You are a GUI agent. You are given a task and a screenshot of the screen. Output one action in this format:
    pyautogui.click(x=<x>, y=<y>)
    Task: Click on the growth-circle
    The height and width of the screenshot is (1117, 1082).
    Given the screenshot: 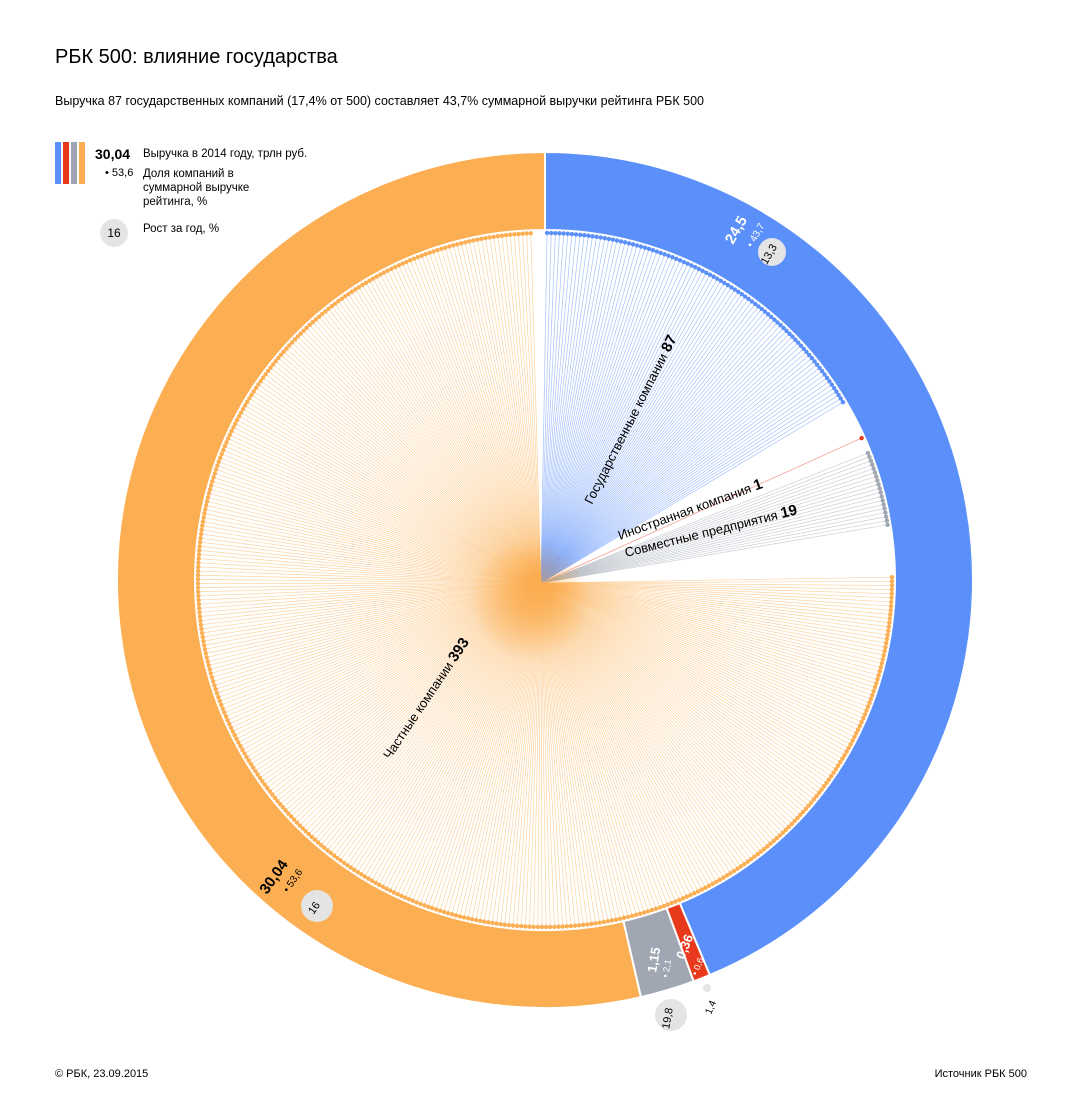 What is the action you would take?
    pyautogui.click(x=772, y=252)
    